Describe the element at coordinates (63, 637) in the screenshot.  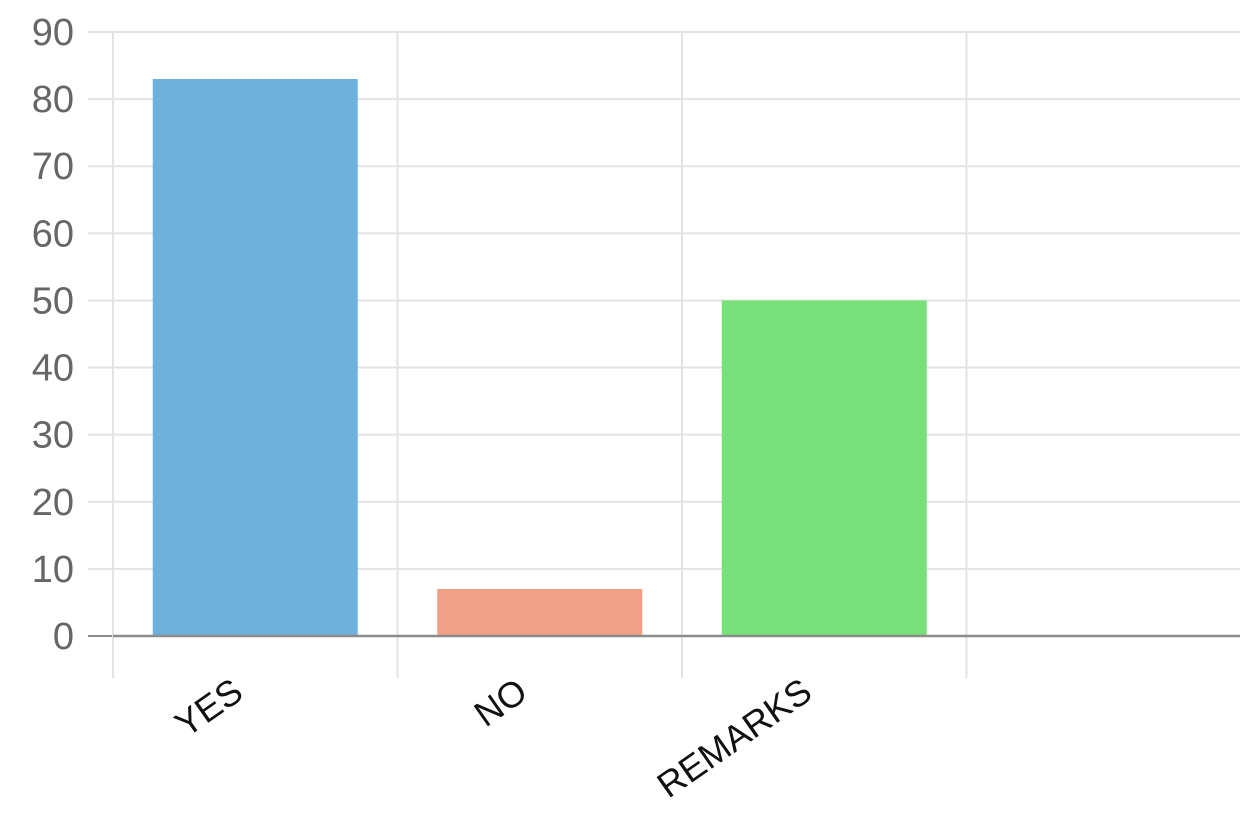
I see `y-tick-label: 0` at that location.